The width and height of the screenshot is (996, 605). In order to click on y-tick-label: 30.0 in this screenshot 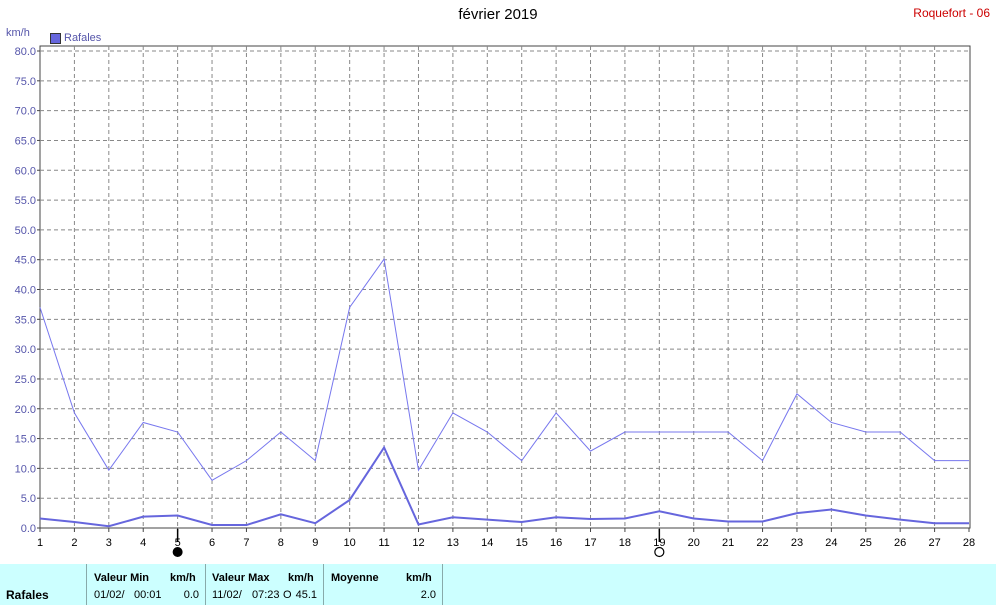, I will do `click(25, 350)`.